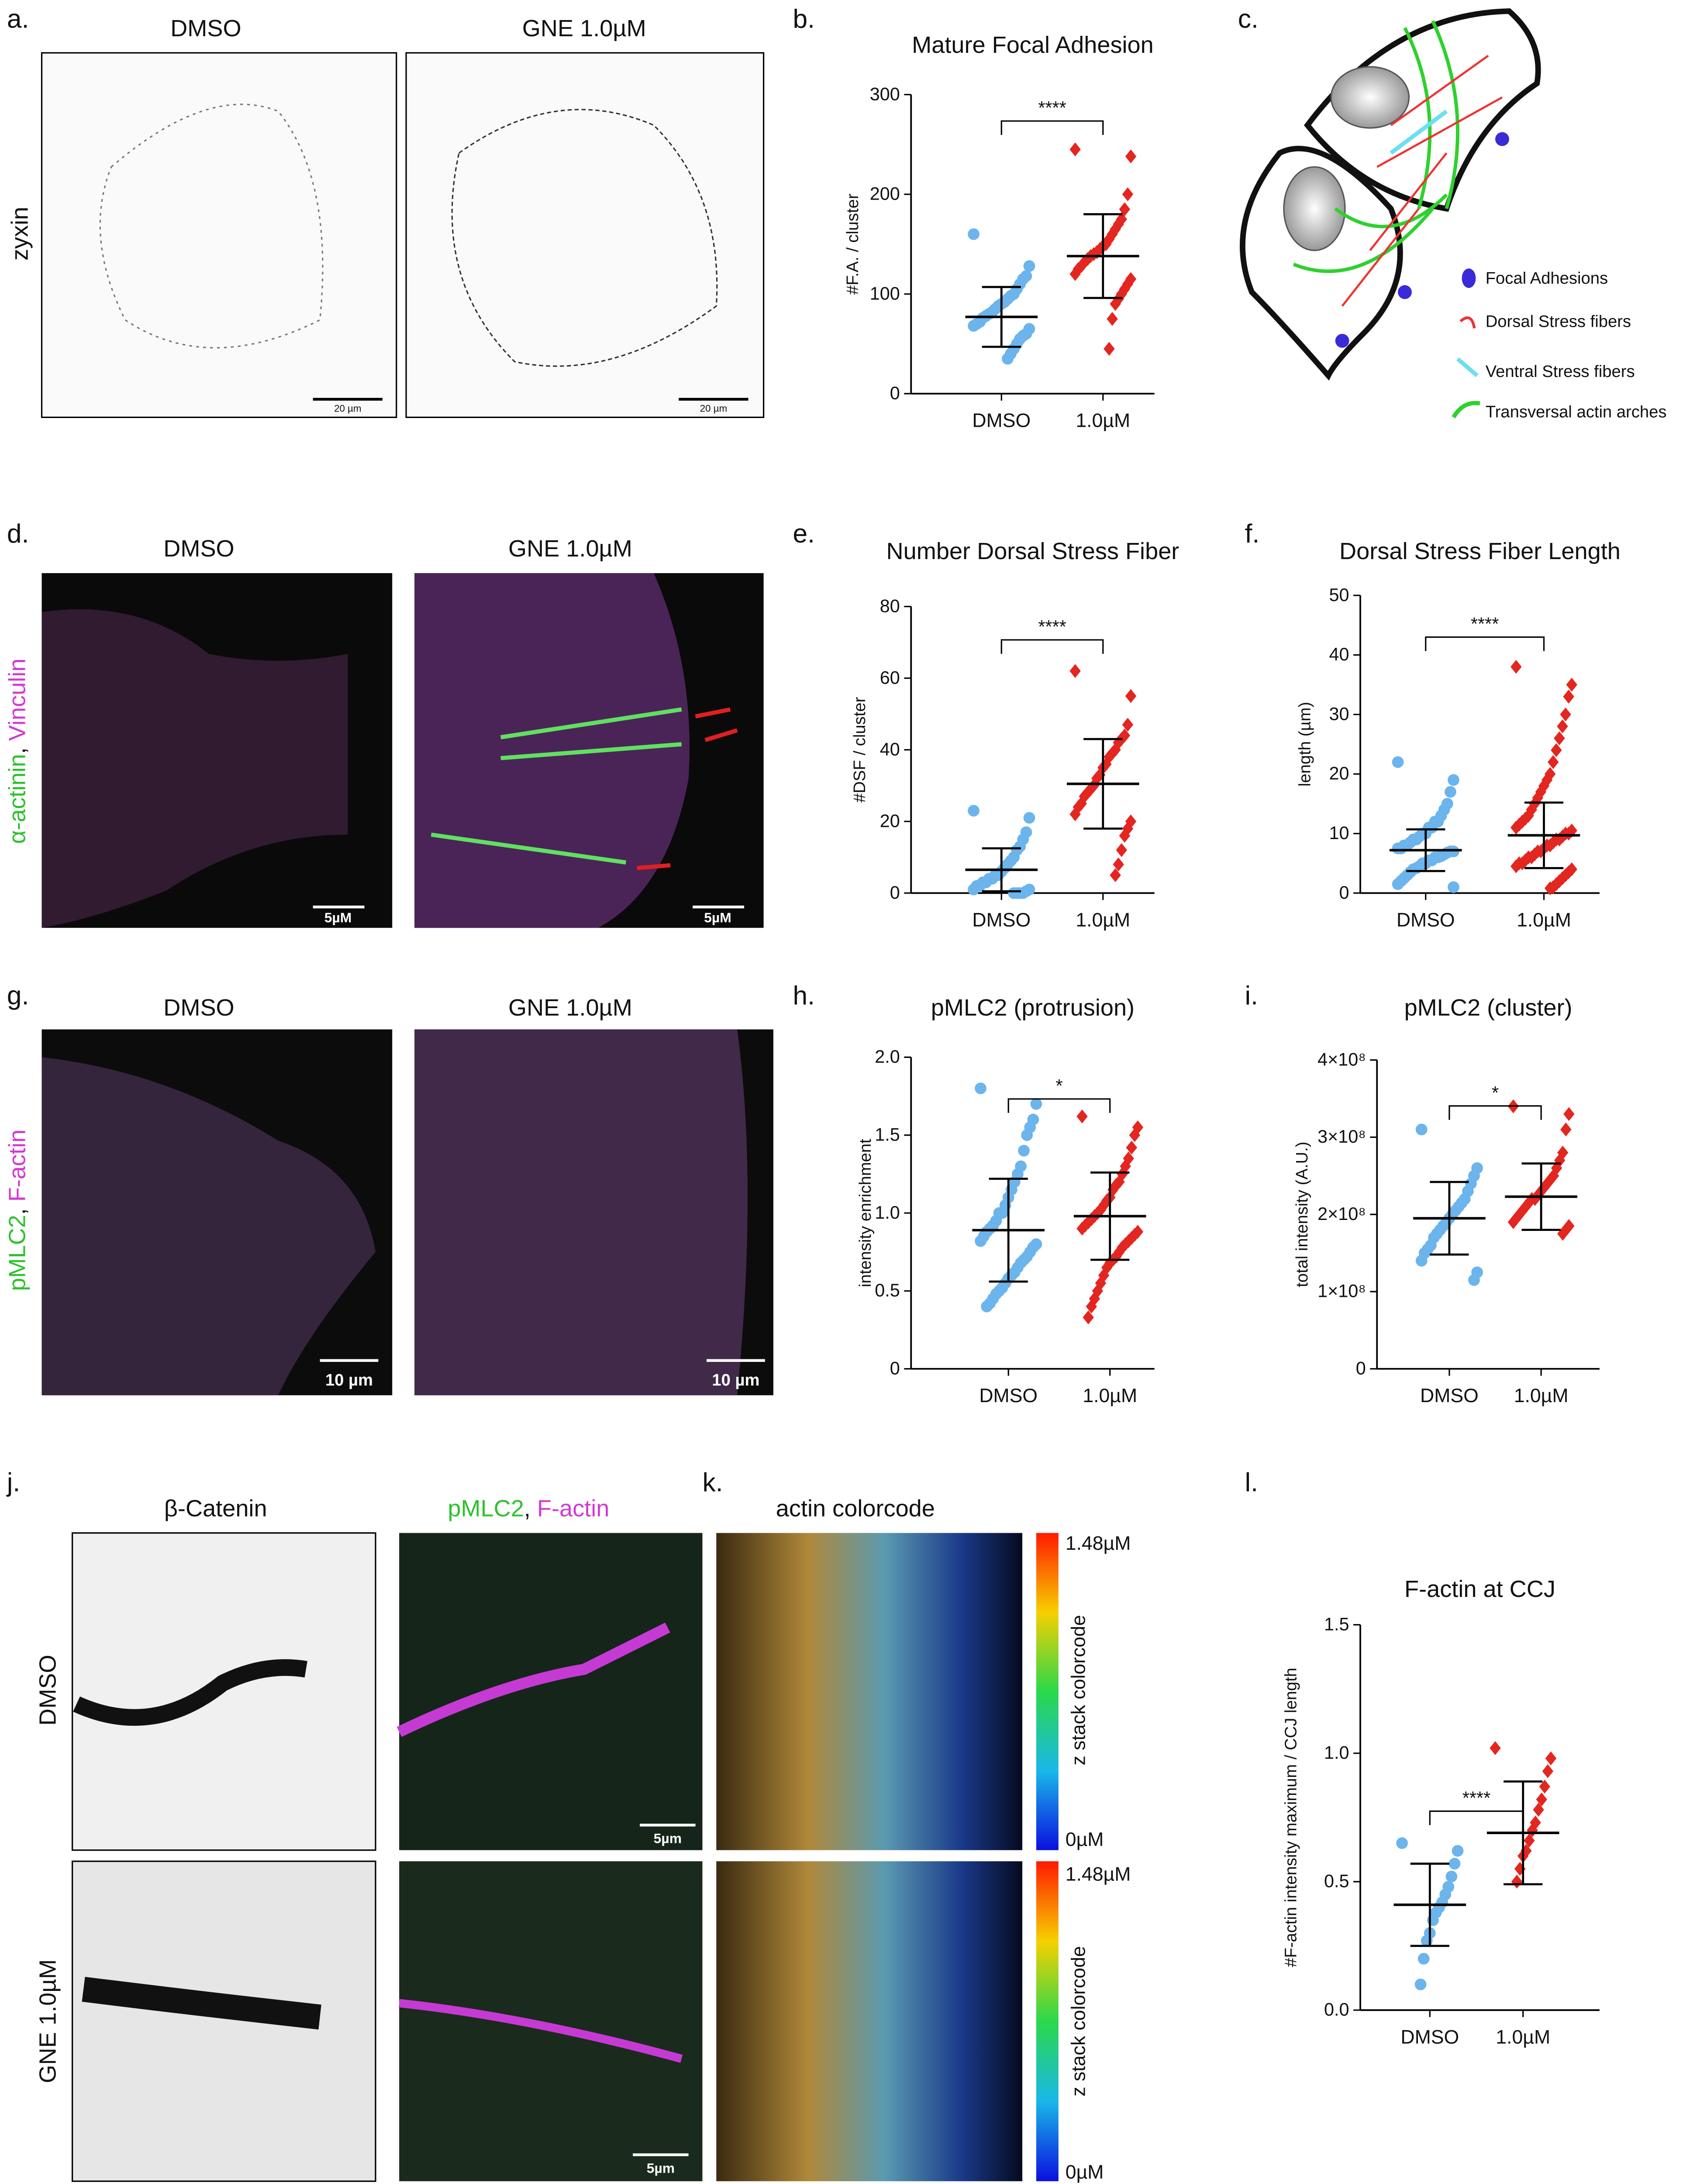 The height and width of the screenshot is (2184, 1683). Describe the element at coordinates (1098, 1543) in the screenshot. I see `colorbar-max: 1.48µM` at that location.